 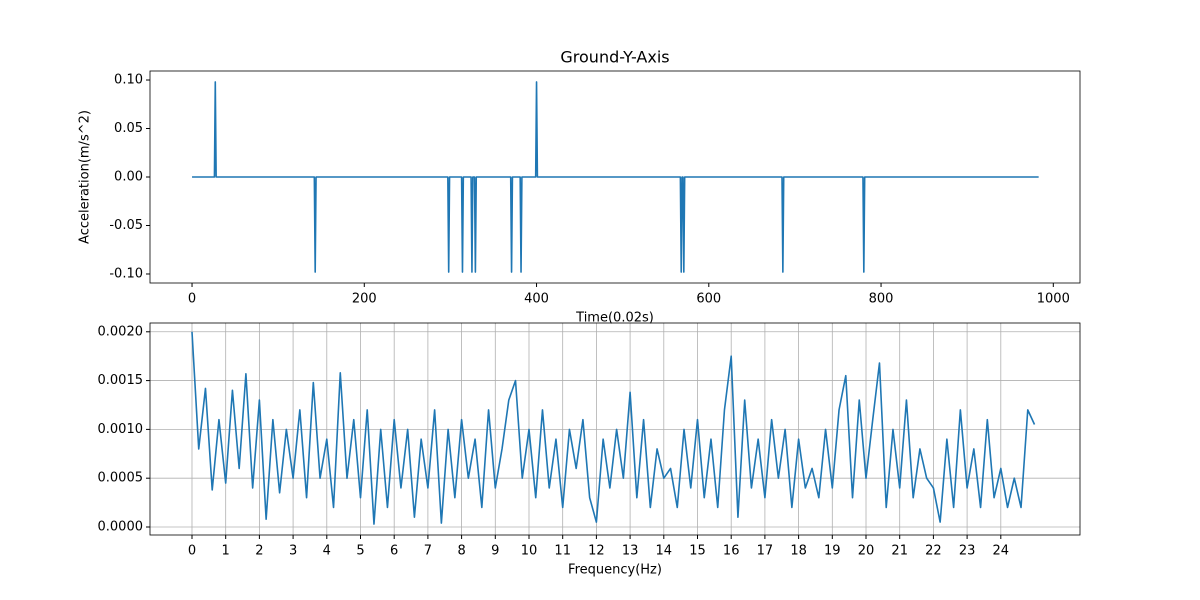 What do you see at coordinates (121, 380) in the screenshot?
I see `y-tick-label: 0.0015` at bounding box center [121, 380].